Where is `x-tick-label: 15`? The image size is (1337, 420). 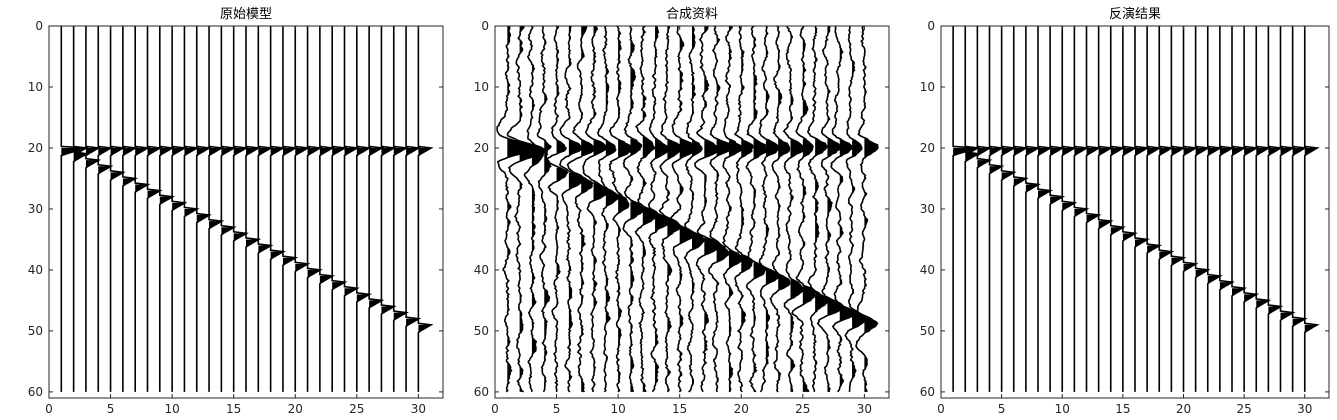 x-tick-label: 15 is located at coordinates (233, 409).